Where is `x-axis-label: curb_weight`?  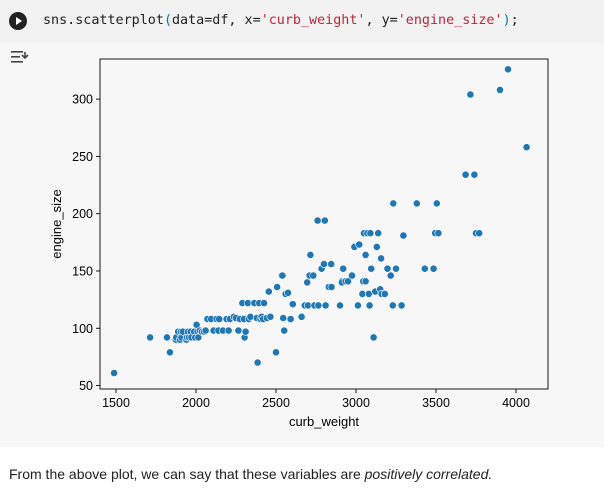 x-axis-label: curb_weight is located at coordinates (324, 421).